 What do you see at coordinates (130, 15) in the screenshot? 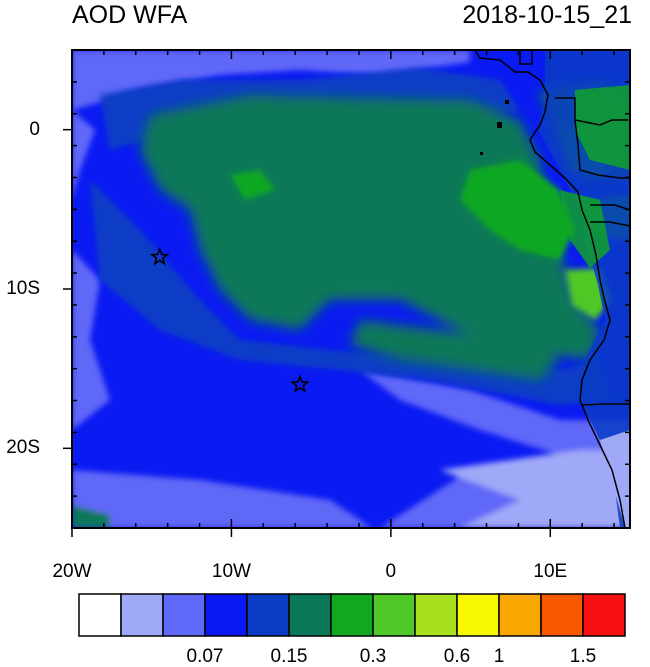
I see `plot-title: AOD WFA` at bounding box center [130, 15].